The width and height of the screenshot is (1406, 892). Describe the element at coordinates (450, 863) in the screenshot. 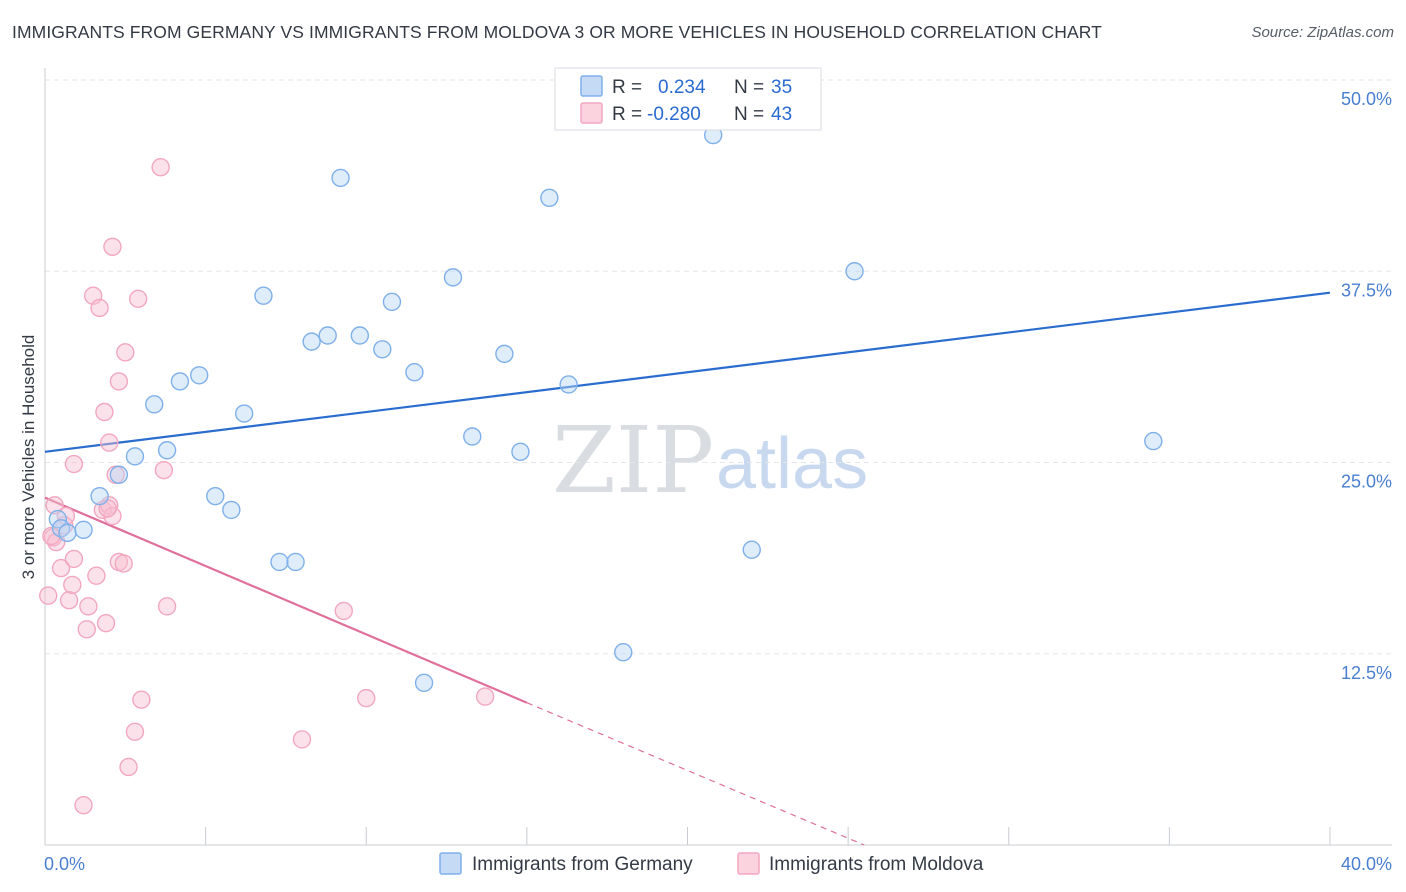

I see `bottom-legend-swatch-germany` at that location.